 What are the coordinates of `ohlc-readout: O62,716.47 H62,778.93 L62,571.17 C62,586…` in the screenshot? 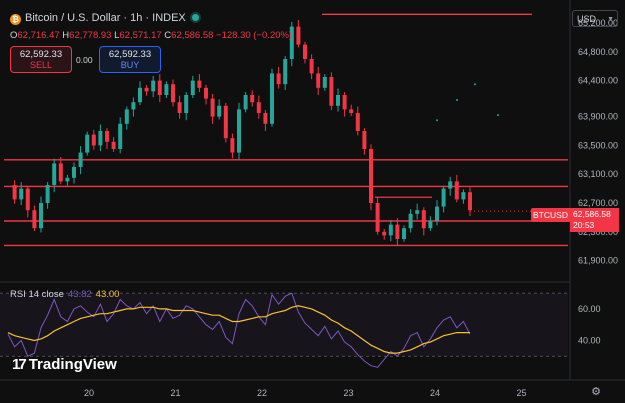 It's located at (151, 35).